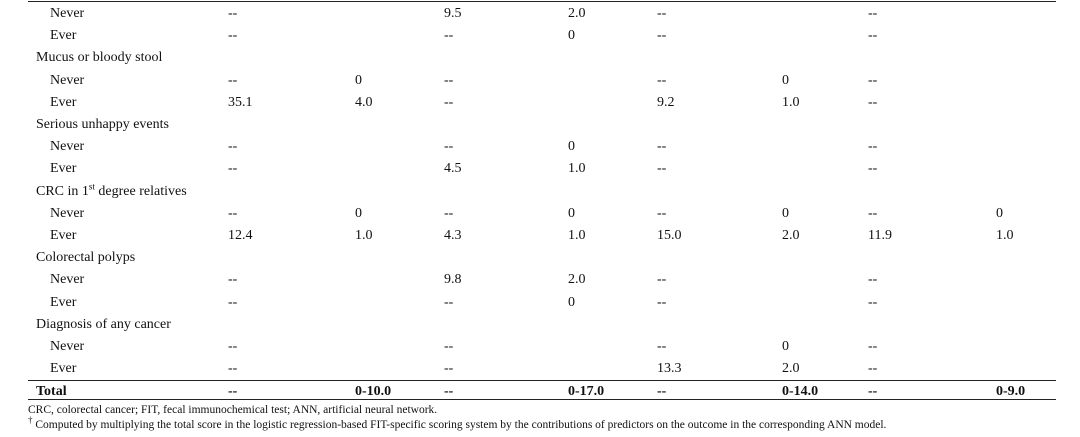 The height and width of the screenshot is (437, 1080). What do you see at coordinates (542, 380) in the screenshot?
I see `table-total-rule` at bounding box center [542, 380].